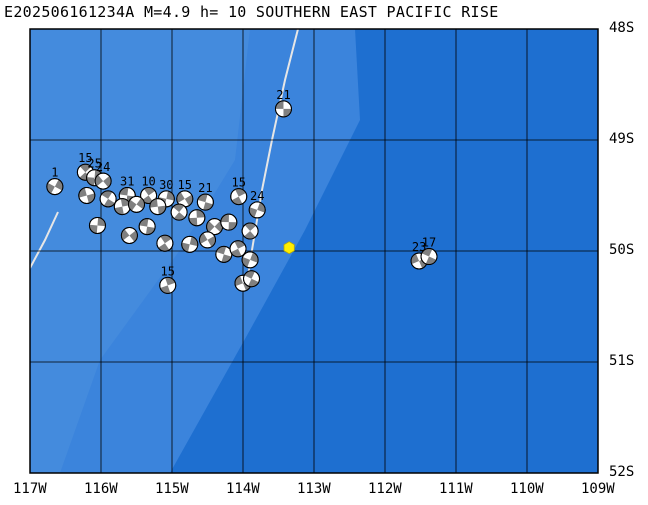 The height and width of the screenshot is (505, 648). Describe the element at coordinates (622, 139) in the screenshot. I see `latitude-label: 49S` at that location.